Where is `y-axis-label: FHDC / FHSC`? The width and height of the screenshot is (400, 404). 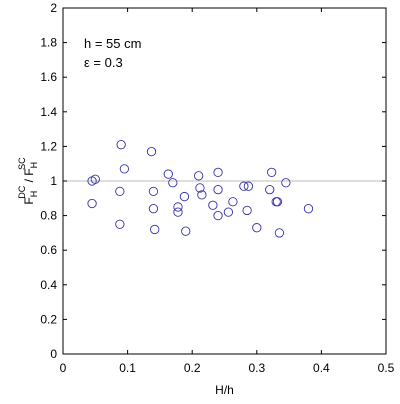 y-axis-label: FHDC / FHSC is located at coordinates (28, 181).